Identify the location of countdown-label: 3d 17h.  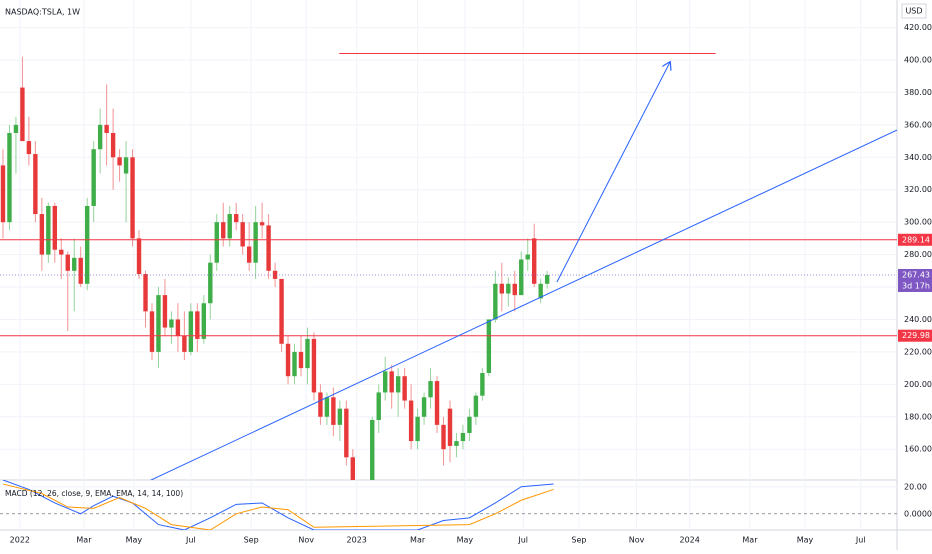
(916, 285).